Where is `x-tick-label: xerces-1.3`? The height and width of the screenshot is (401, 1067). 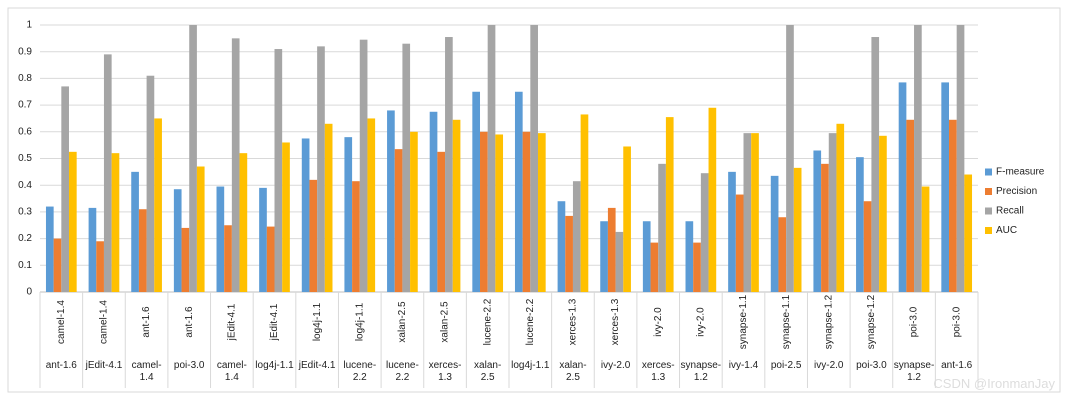 x-tick-label: xerces-1.3 is located at coordinates (573, 321).